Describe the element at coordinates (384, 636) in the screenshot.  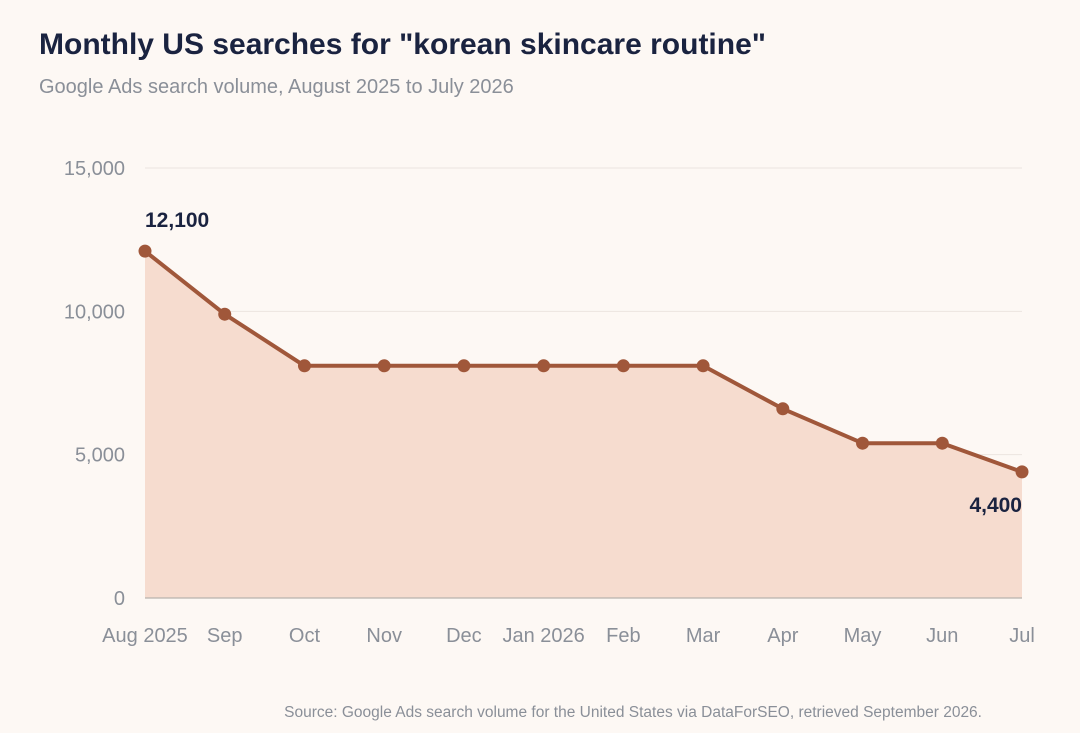
I see `x-tick-label: Nov` at that location.